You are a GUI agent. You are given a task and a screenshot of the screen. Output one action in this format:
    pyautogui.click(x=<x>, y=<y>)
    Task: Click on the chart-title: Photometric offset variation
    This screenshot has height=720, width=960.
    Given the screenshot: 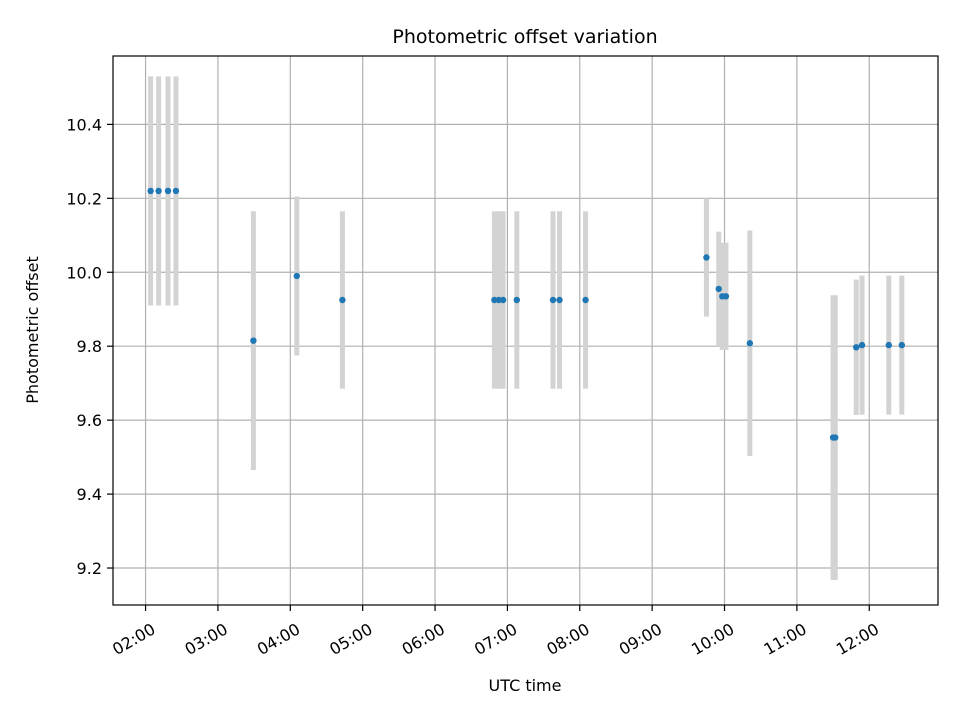 What is the action you would take?
    pyautogui.click(x=524, y=37)
    